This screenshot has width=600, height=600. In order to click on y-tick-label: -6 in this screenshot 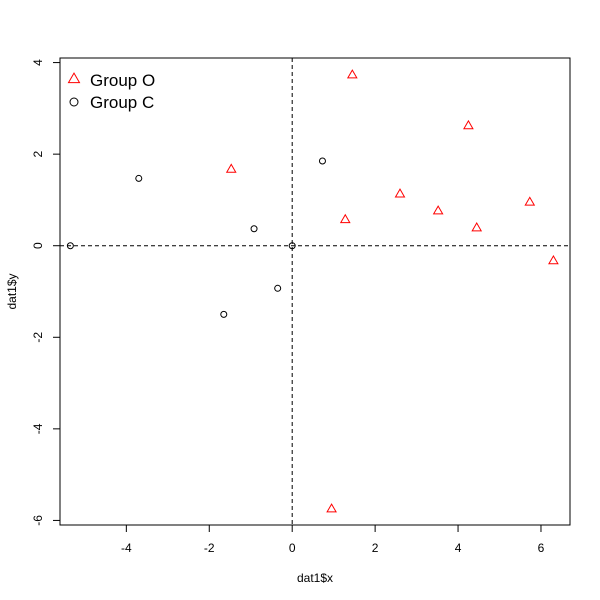, I will do `click(38, 520)`.